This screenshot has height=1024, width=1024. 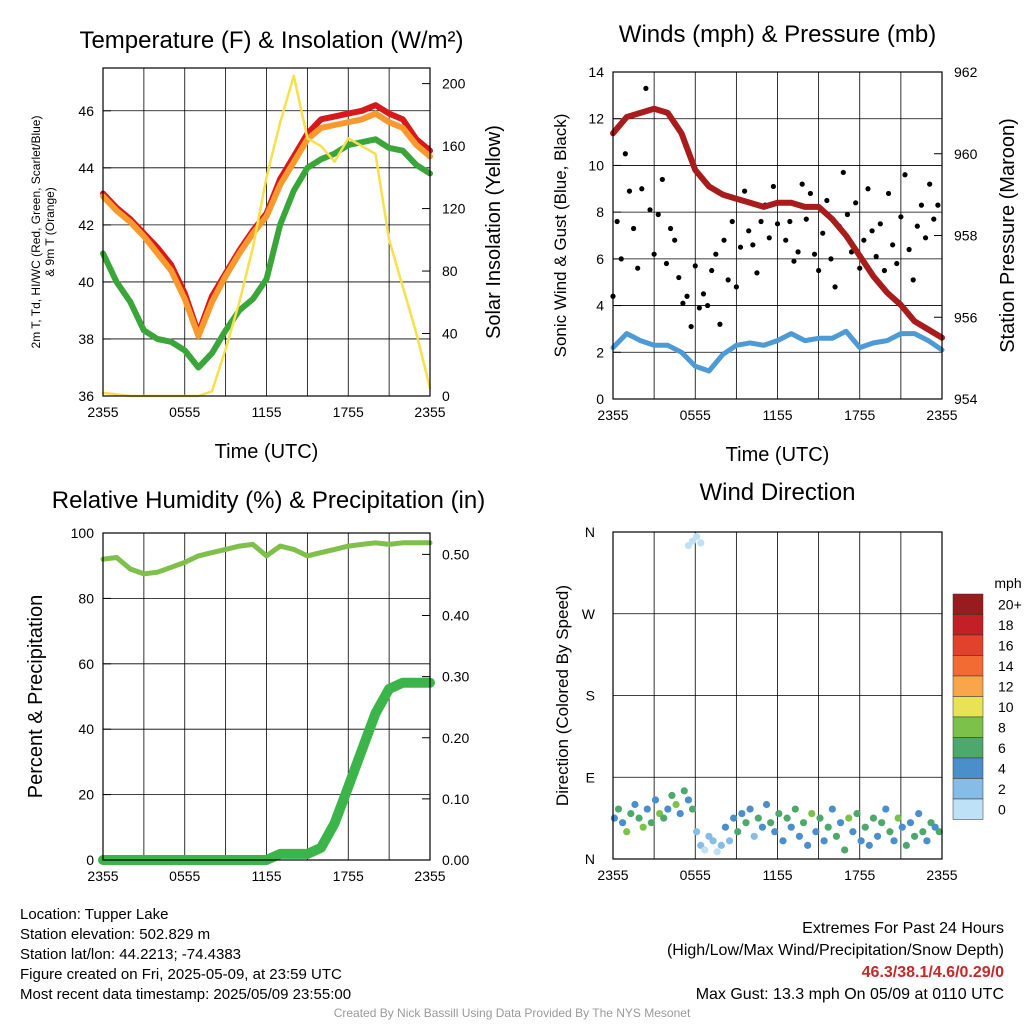 I want to click on y-tick-label-right: 0.50, so click(x=455, y=554).